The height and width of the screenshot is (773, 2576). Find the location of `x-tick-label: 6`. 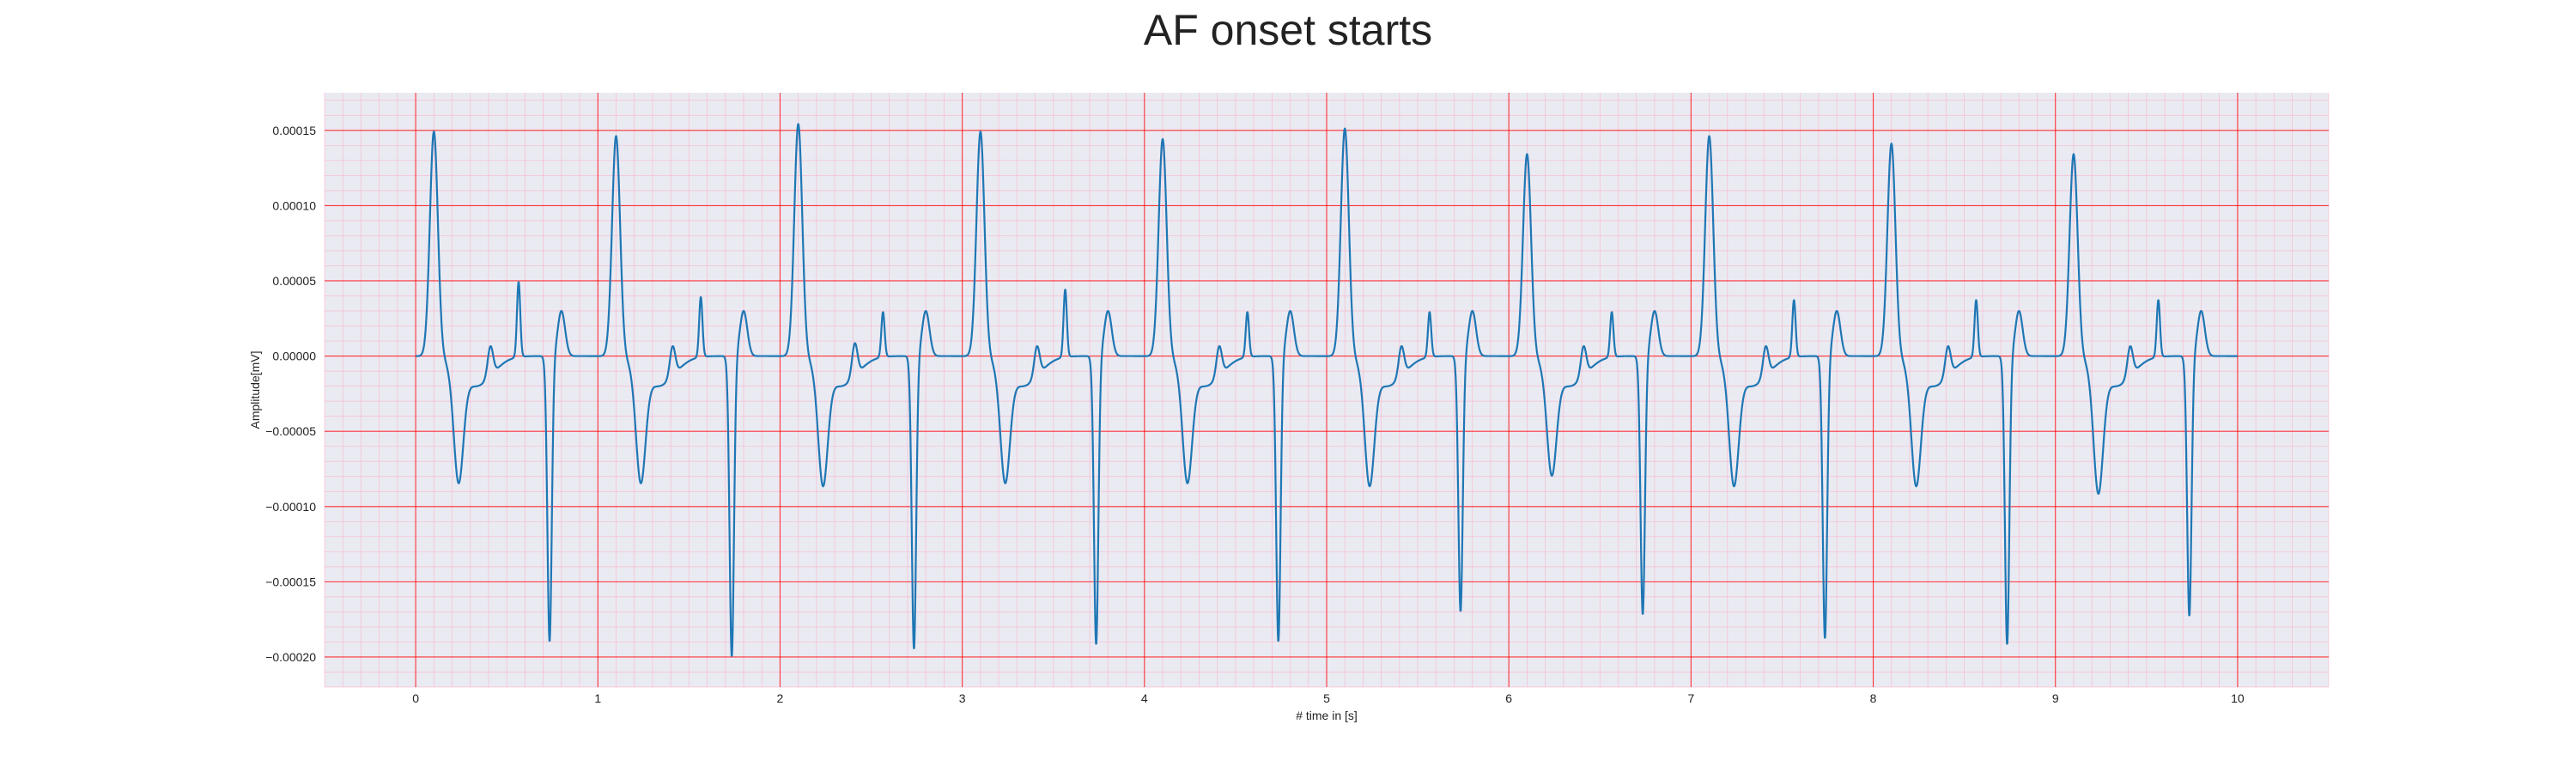

x-tick-label: 6 is located at coordinates (1508, 698).